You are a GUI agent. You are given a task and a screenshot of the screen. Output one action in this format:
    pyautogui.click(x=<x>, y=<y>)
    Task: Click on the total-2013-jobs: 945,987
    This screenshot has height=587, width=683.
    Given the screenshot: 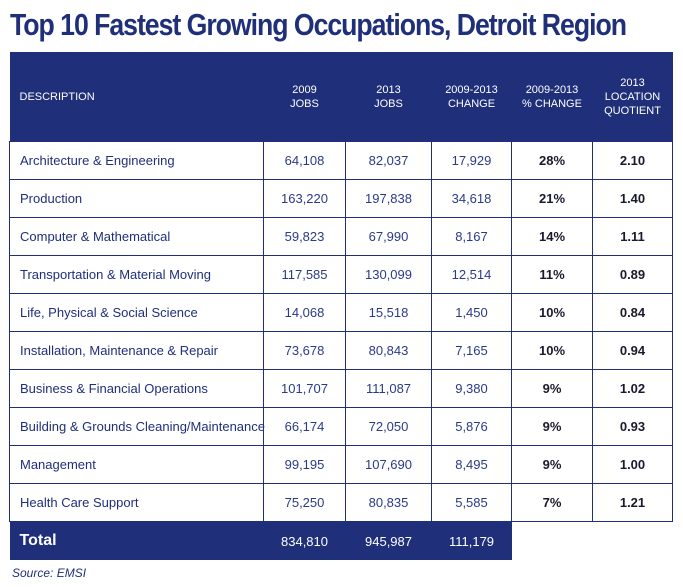 What is the action you would take?
    pyautogui.click(x=388, y=540)
    